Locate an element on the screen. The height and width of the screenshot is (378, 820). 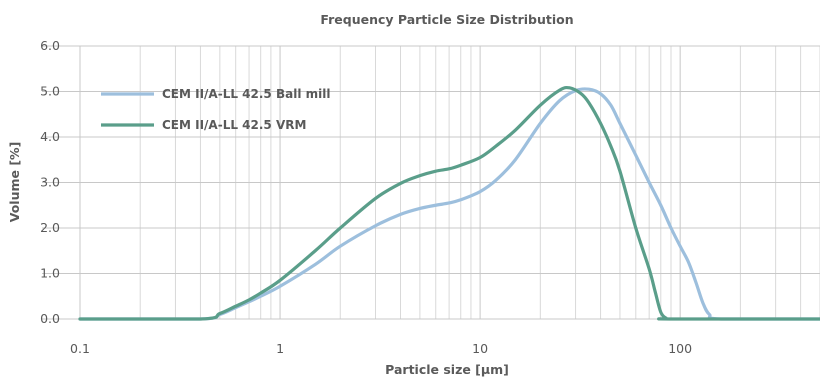
y-axis-label: Volume [%] is located at coordinates (14, 182).